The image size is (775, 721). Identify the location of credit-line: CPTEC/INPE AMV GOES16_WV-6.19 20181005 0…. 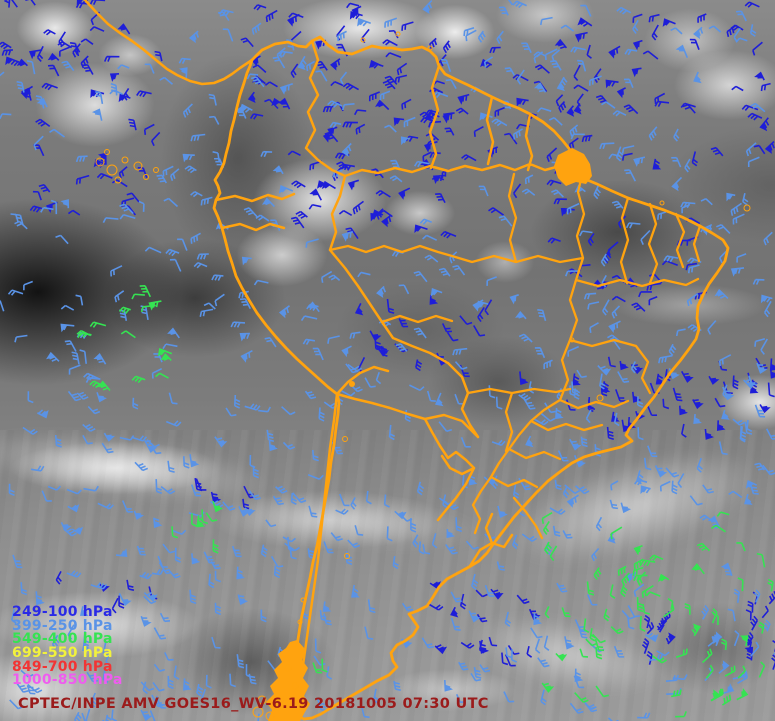
(253, 704).